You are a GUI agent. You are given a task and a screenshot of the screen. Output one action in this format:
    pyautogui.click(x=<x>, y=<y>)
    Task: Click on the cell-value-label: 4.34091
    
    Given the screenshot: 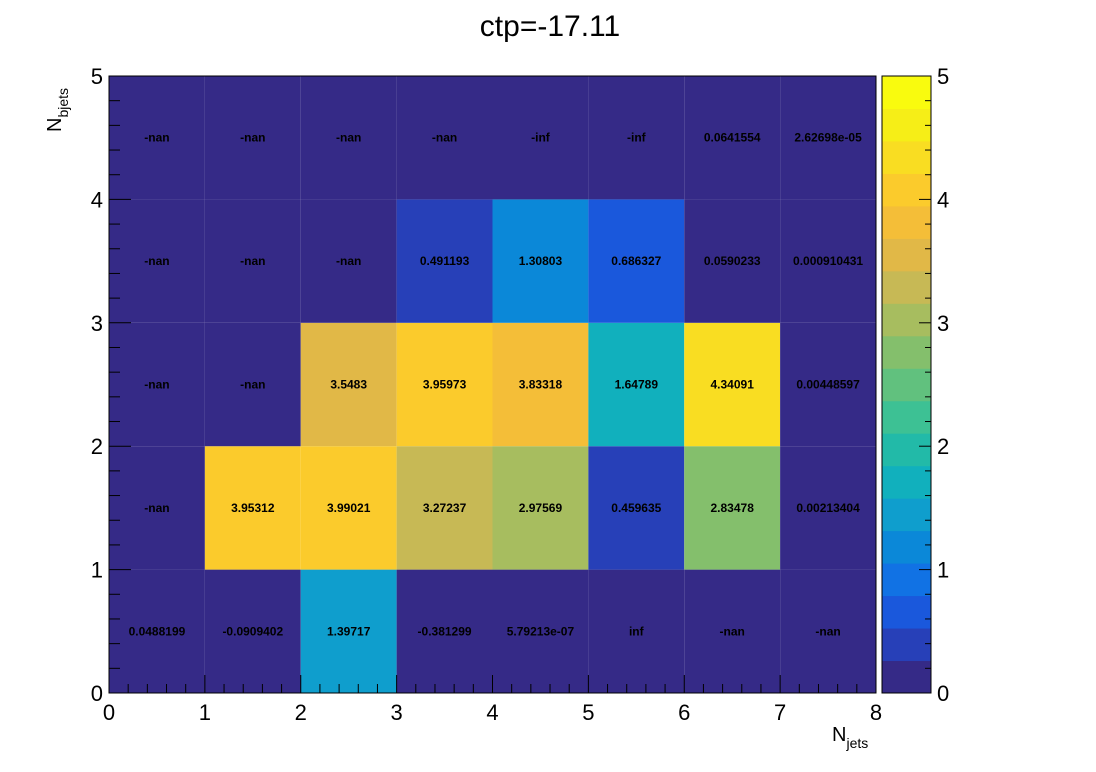 What is the action you would take?
    pyautogui.click(x=732, y=385)
    